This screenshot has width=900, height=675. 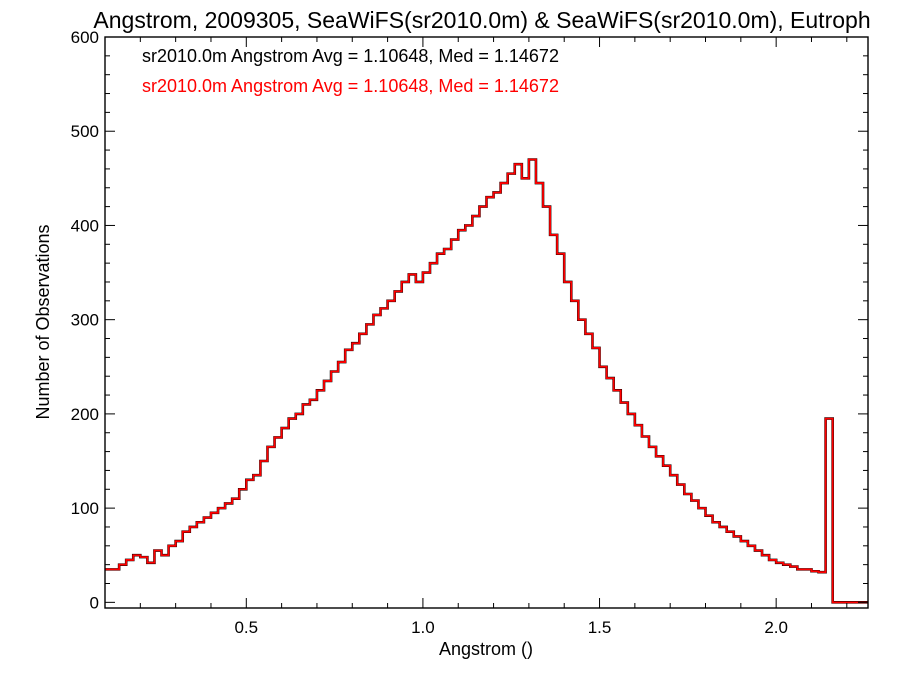 What do you see at coordinates (85, 37) in the screenshot?
I see `y-tick-label: 600` at bounding box center [85, 37].